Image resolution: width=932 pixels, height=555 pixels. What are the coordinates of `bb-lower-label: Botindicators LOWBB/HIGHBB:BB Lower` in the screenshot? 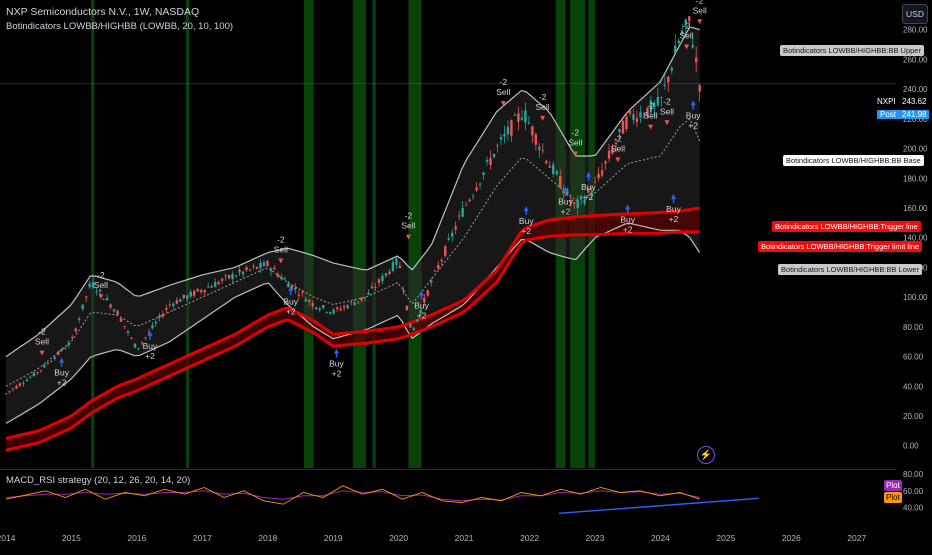 It's located at (850, 269).